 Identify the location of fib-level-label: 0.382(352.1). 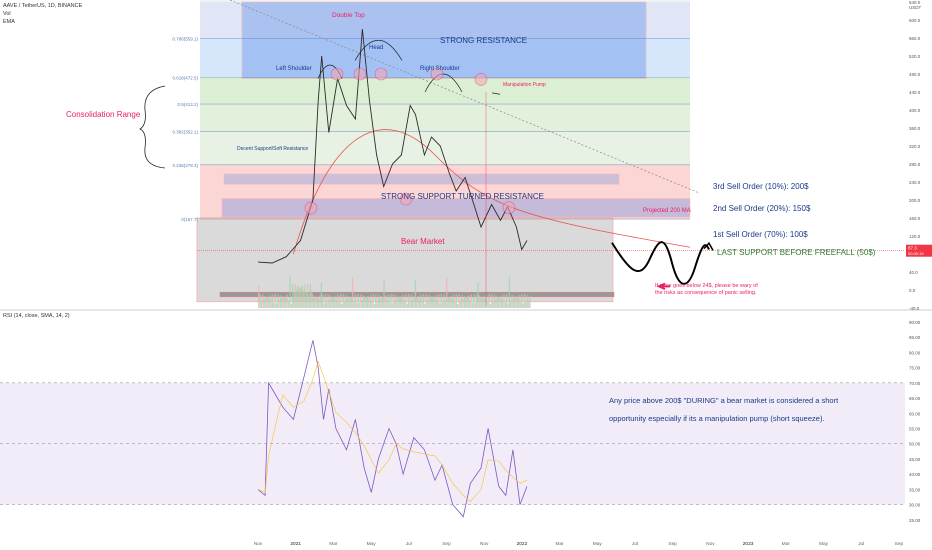
(185, 132).